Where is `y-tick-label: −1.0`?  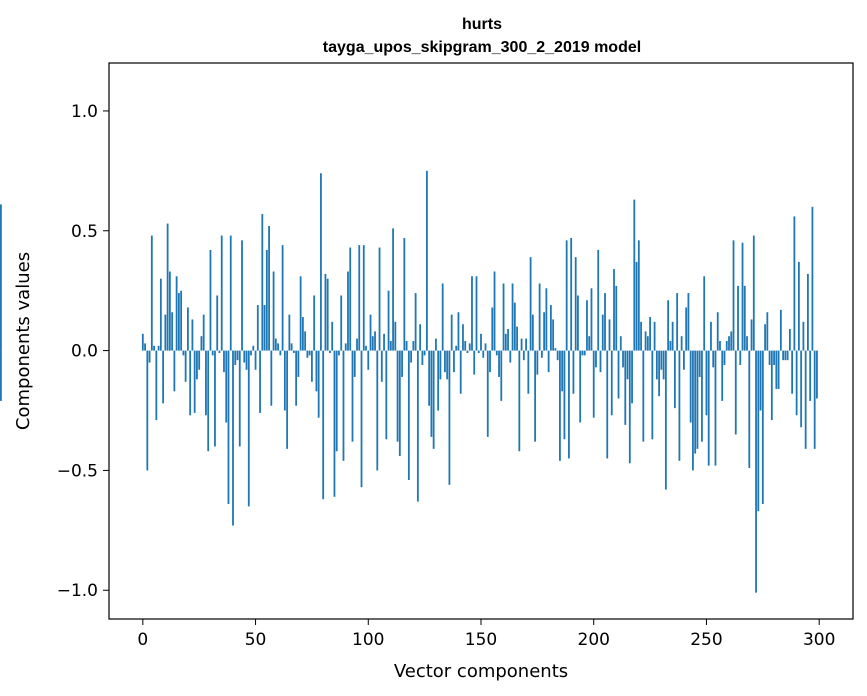 y-tick-label: −1.0 is located at coordinates (77, 591).